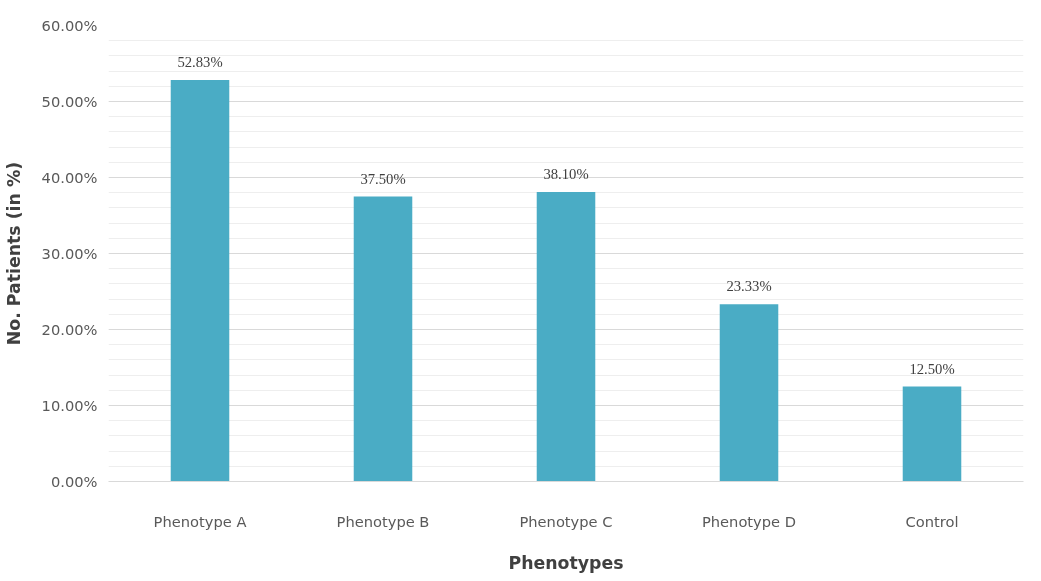 The width and height of the screenshot is (1041, 581). What do you see at coordinates (932, 521) in the screenshot?
I see `x-tick-label: Control` at bounding box center [932, 521].